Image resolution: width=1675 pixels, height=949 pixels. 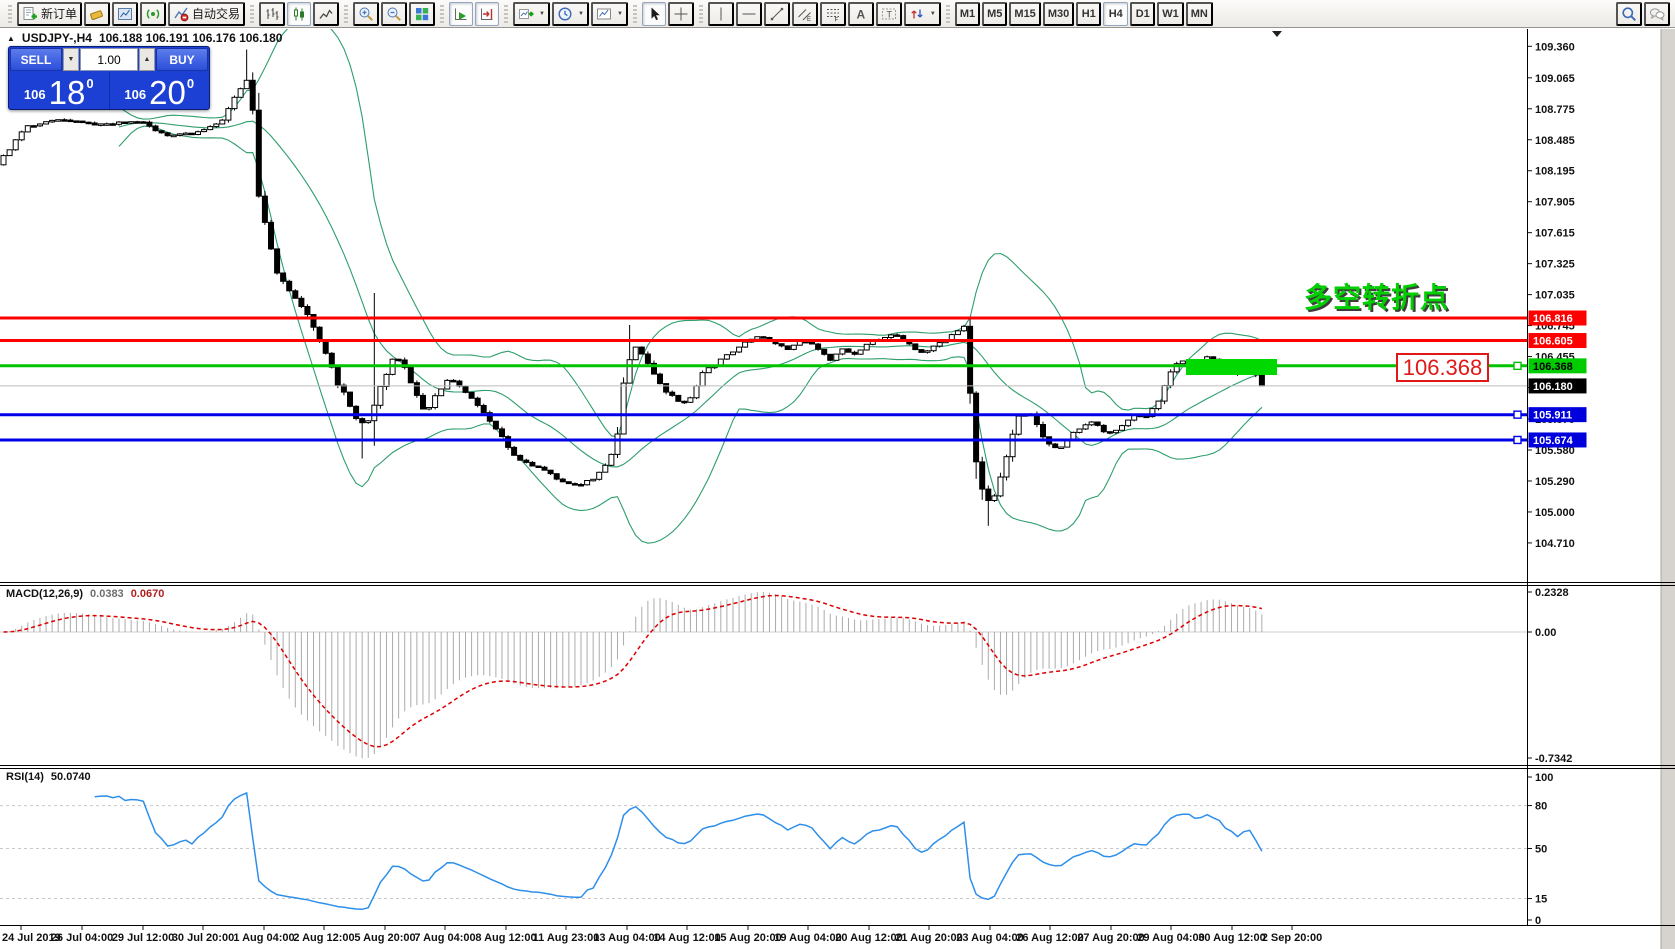 I want to click on search-icon, so click(x=1629, y=14).